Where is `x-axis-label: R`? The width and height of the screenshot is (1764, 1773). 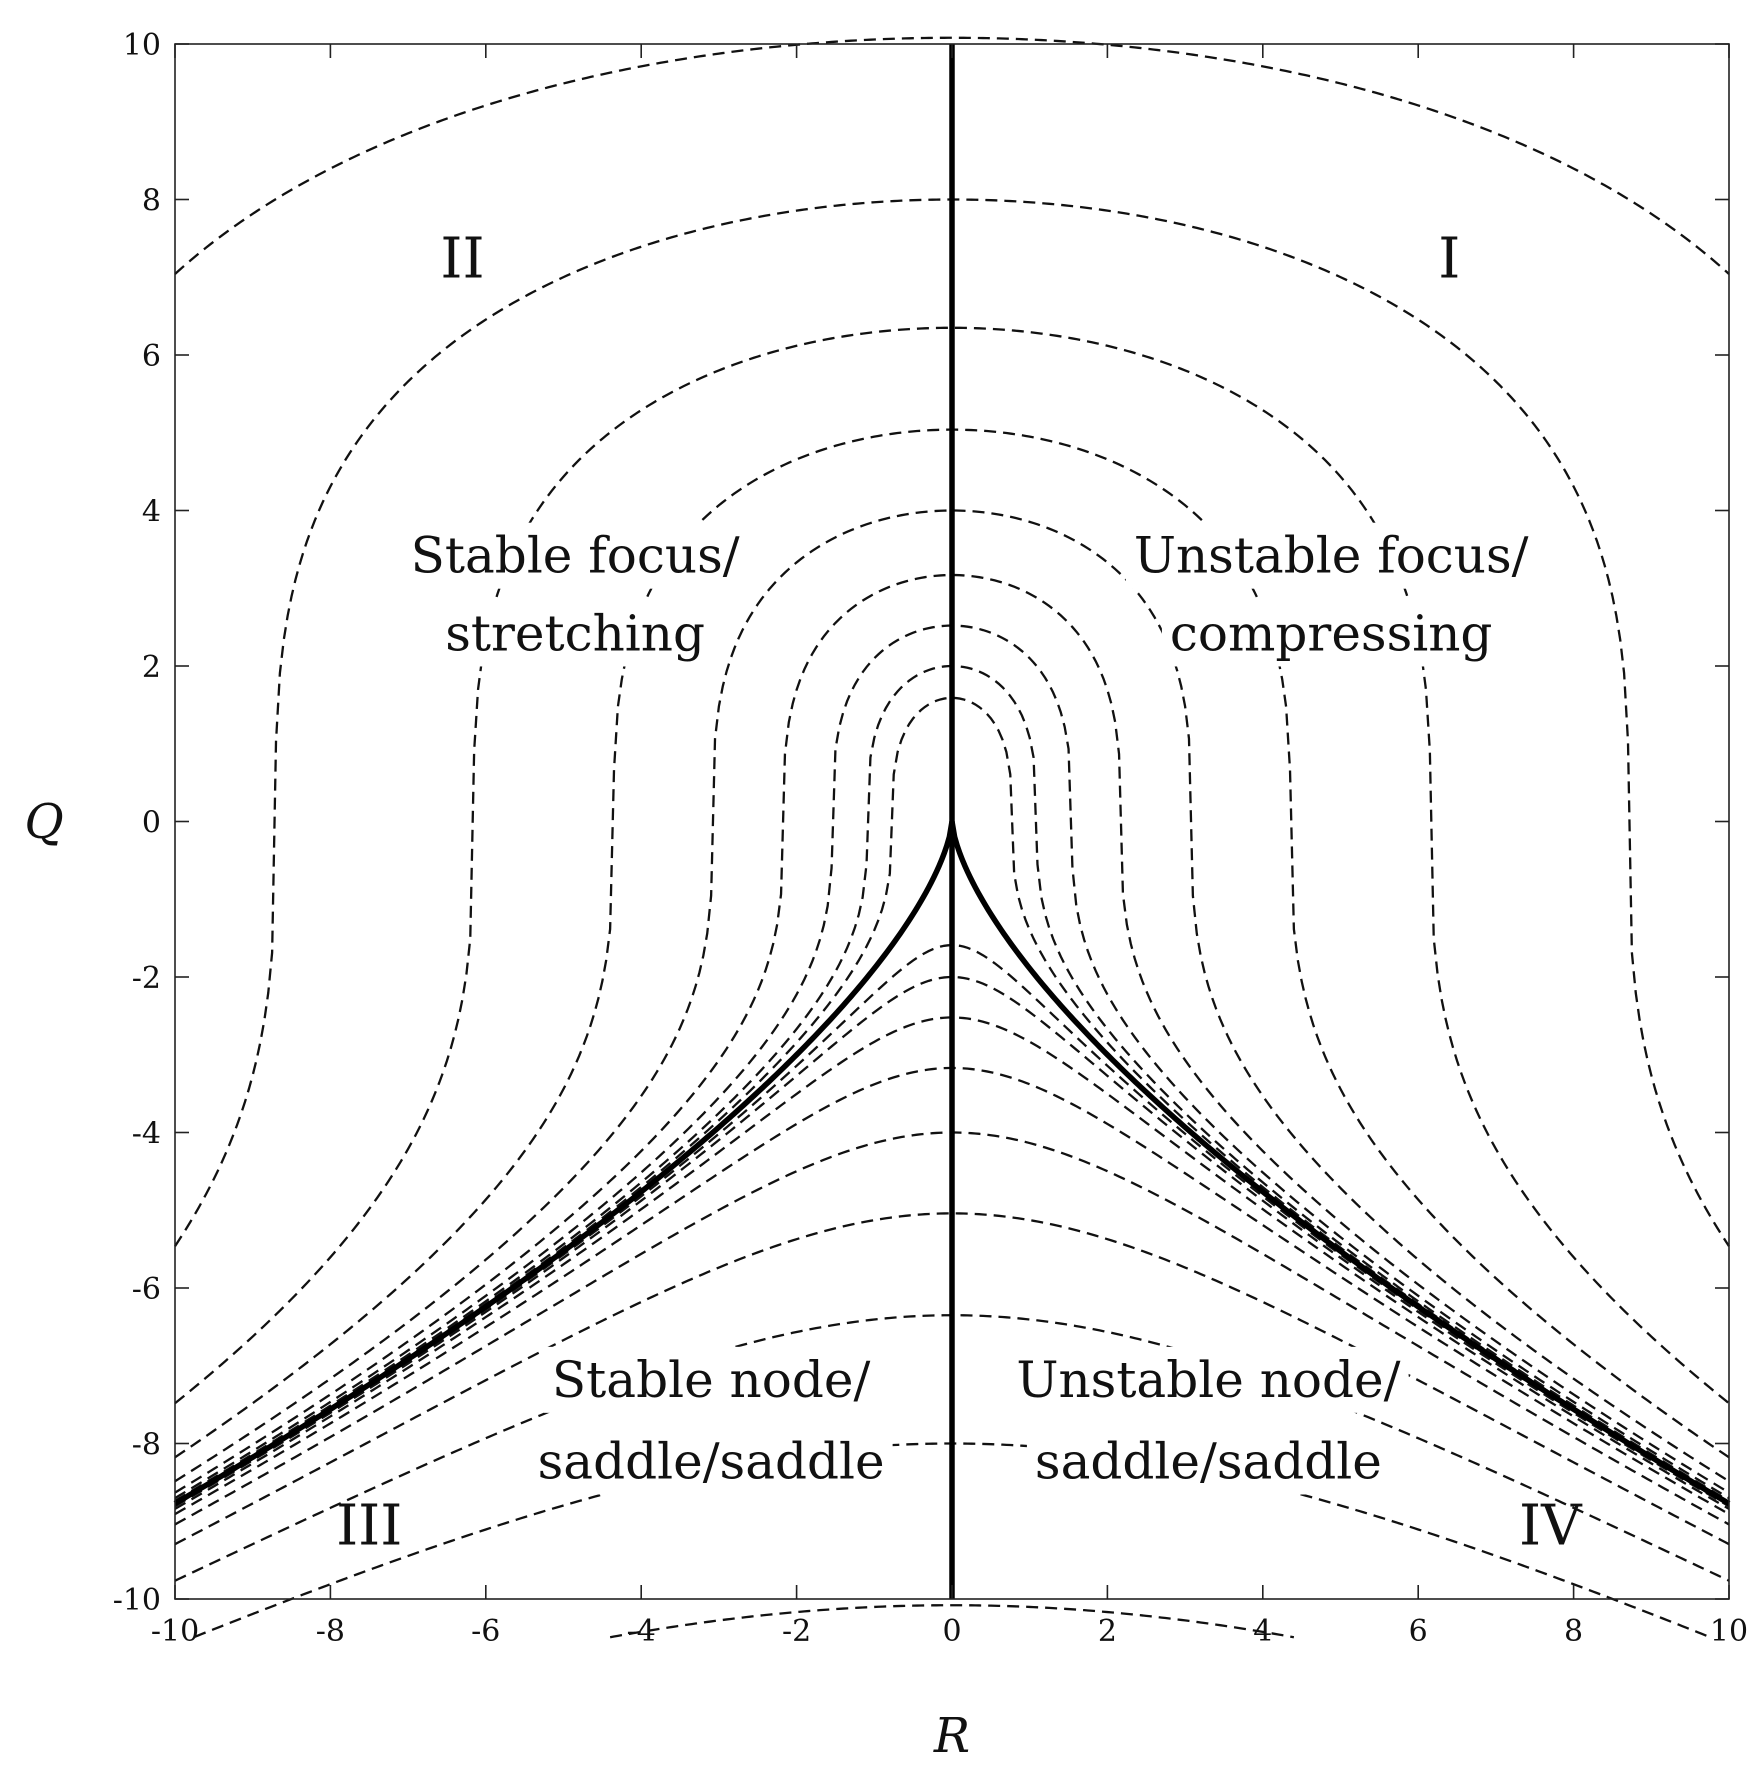
x-axis-label: R is located at coordinates (951, 1736).